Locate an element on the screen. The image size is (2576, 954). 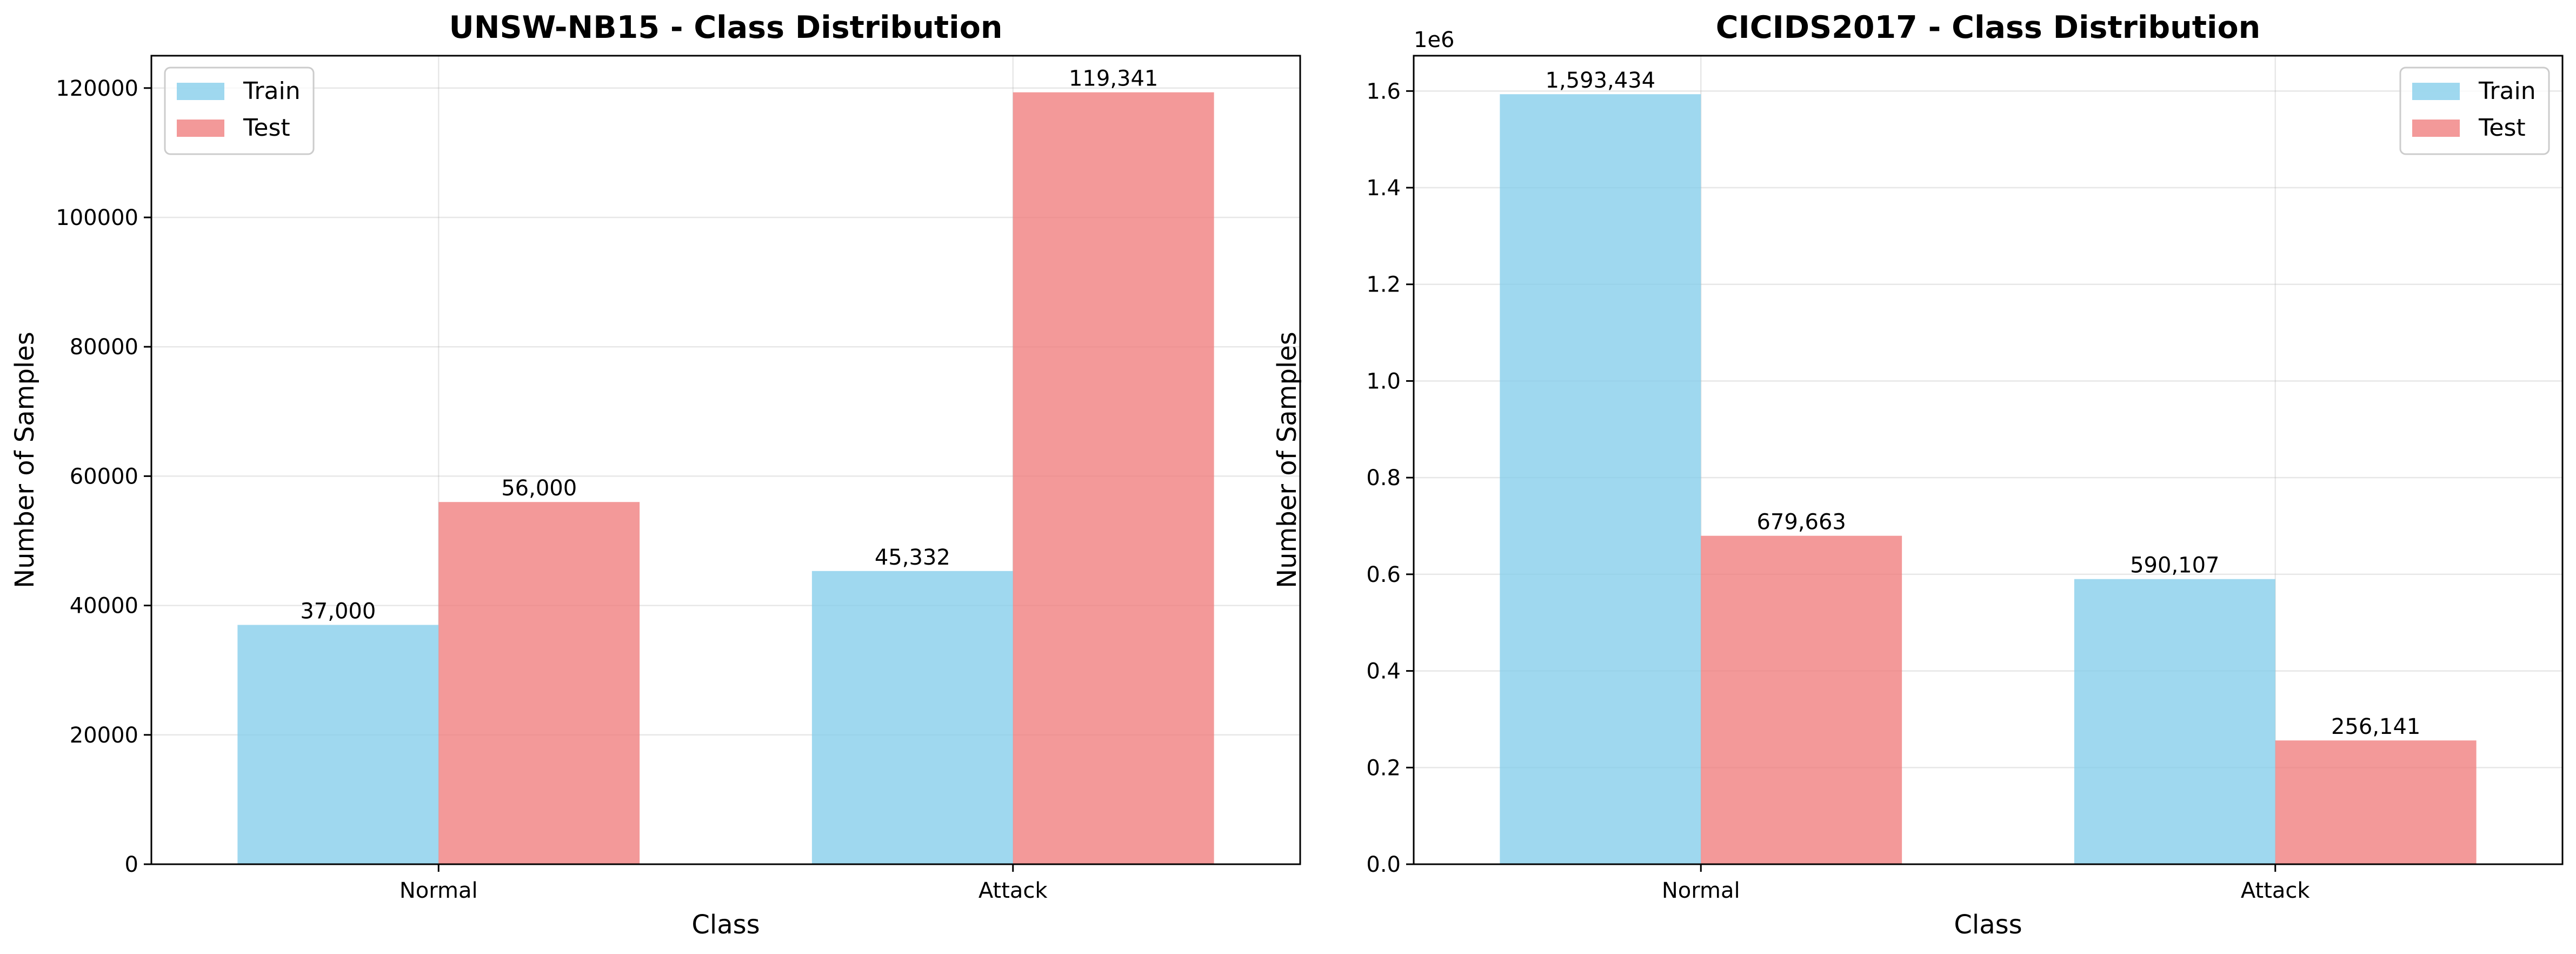
data-label: 1,593,434 is located at coordinates (1601, 81).